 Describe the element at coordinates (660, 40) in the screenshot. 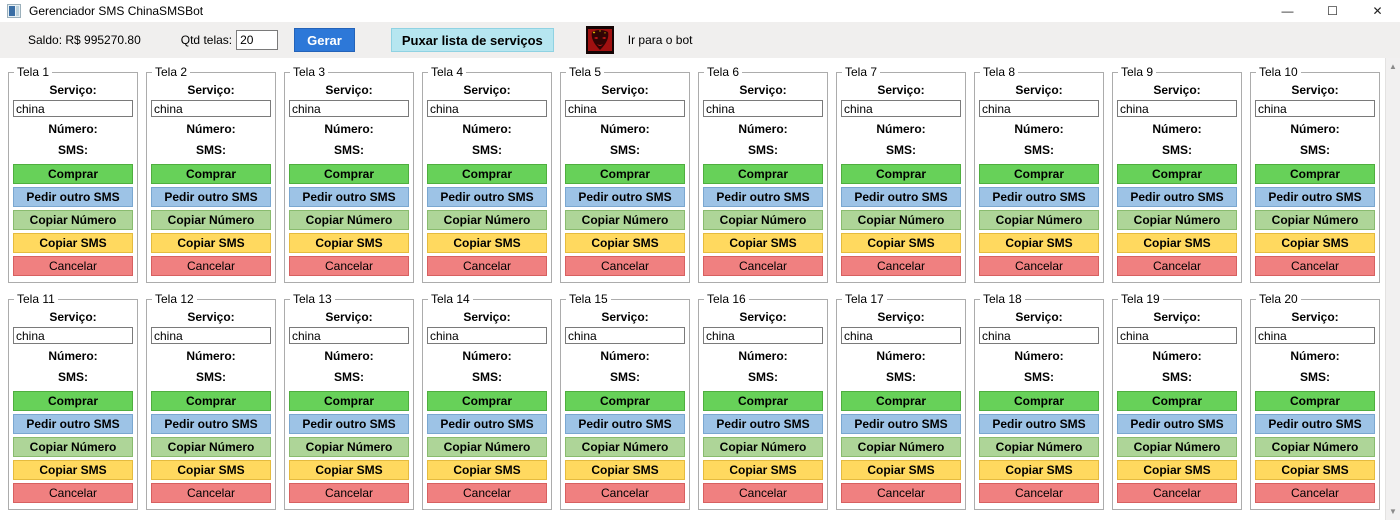

I see `ir-para-bot-label: Ir para o bot` at that location.